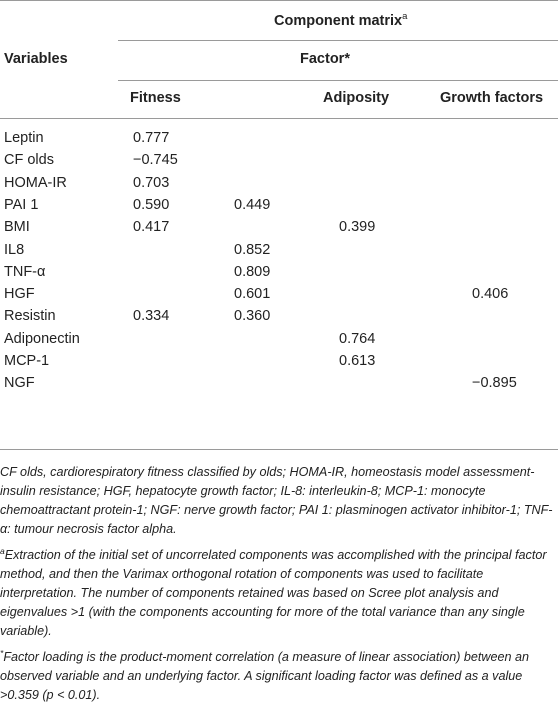 The image size is (558, 710). I want to click on loading-factor-2: 0.809, so click(252, 271).